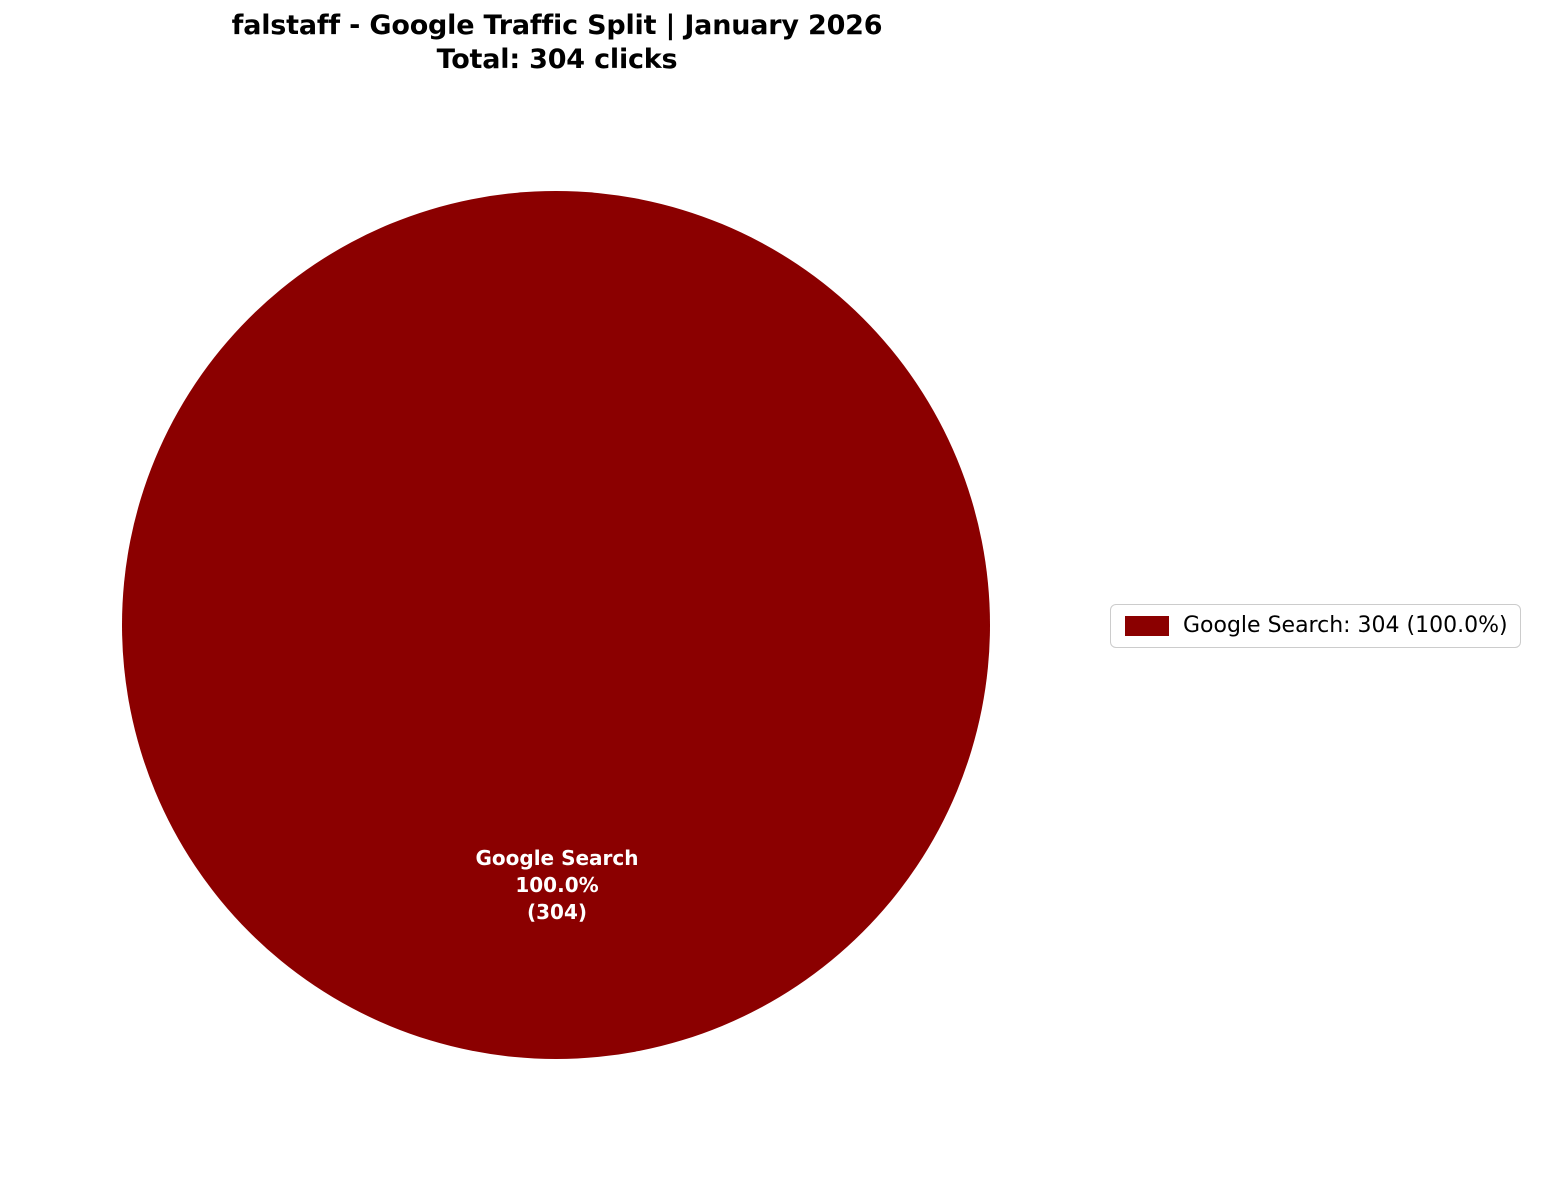 The width and height of the screenshot is (1546, 1183). What do you see at coordinates (557, 858) in the screenshot?
I see `pie-slice-label-name: Google Search` at bounding box center [557, 858].